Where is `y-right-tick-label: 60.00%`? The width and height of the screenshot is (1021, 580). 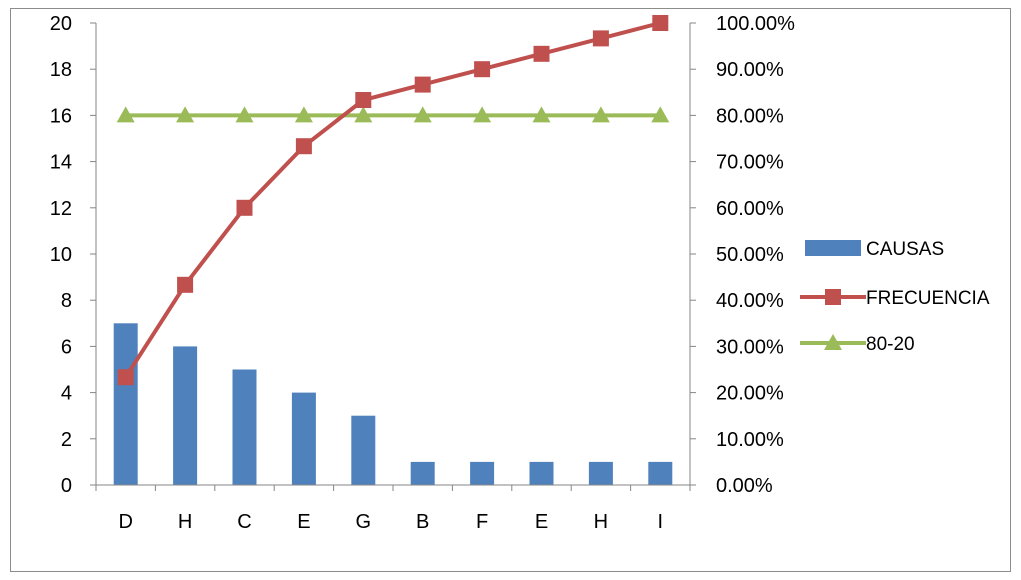
y-right-tick-label: 60.00% is located at coordinates (750, 209).